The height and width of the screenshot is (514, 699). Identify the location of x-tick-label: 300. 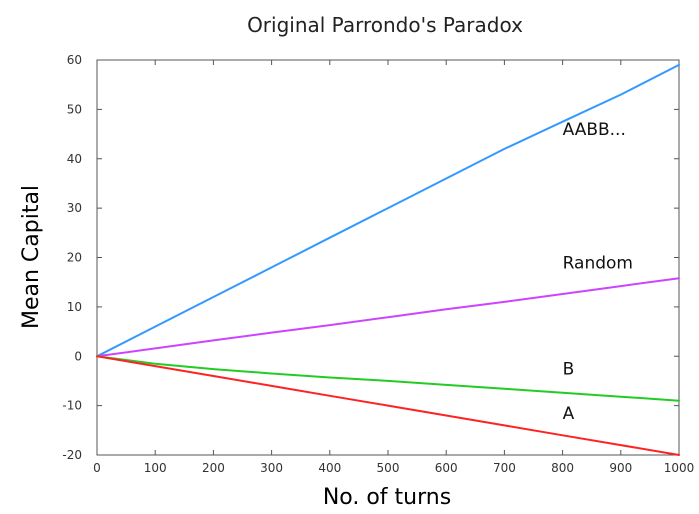
(271, 468).